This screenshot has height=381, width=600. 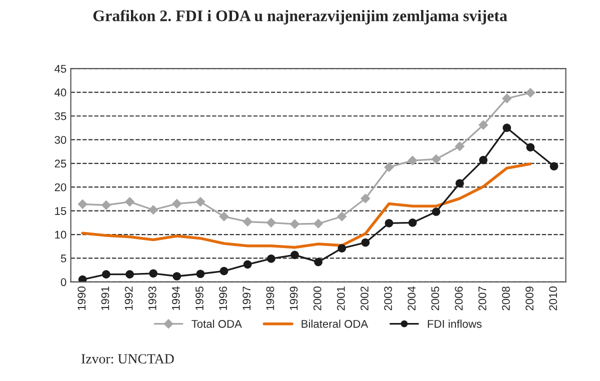 I want to click on x-tick-label: 1999, so click(x=294, y=298).